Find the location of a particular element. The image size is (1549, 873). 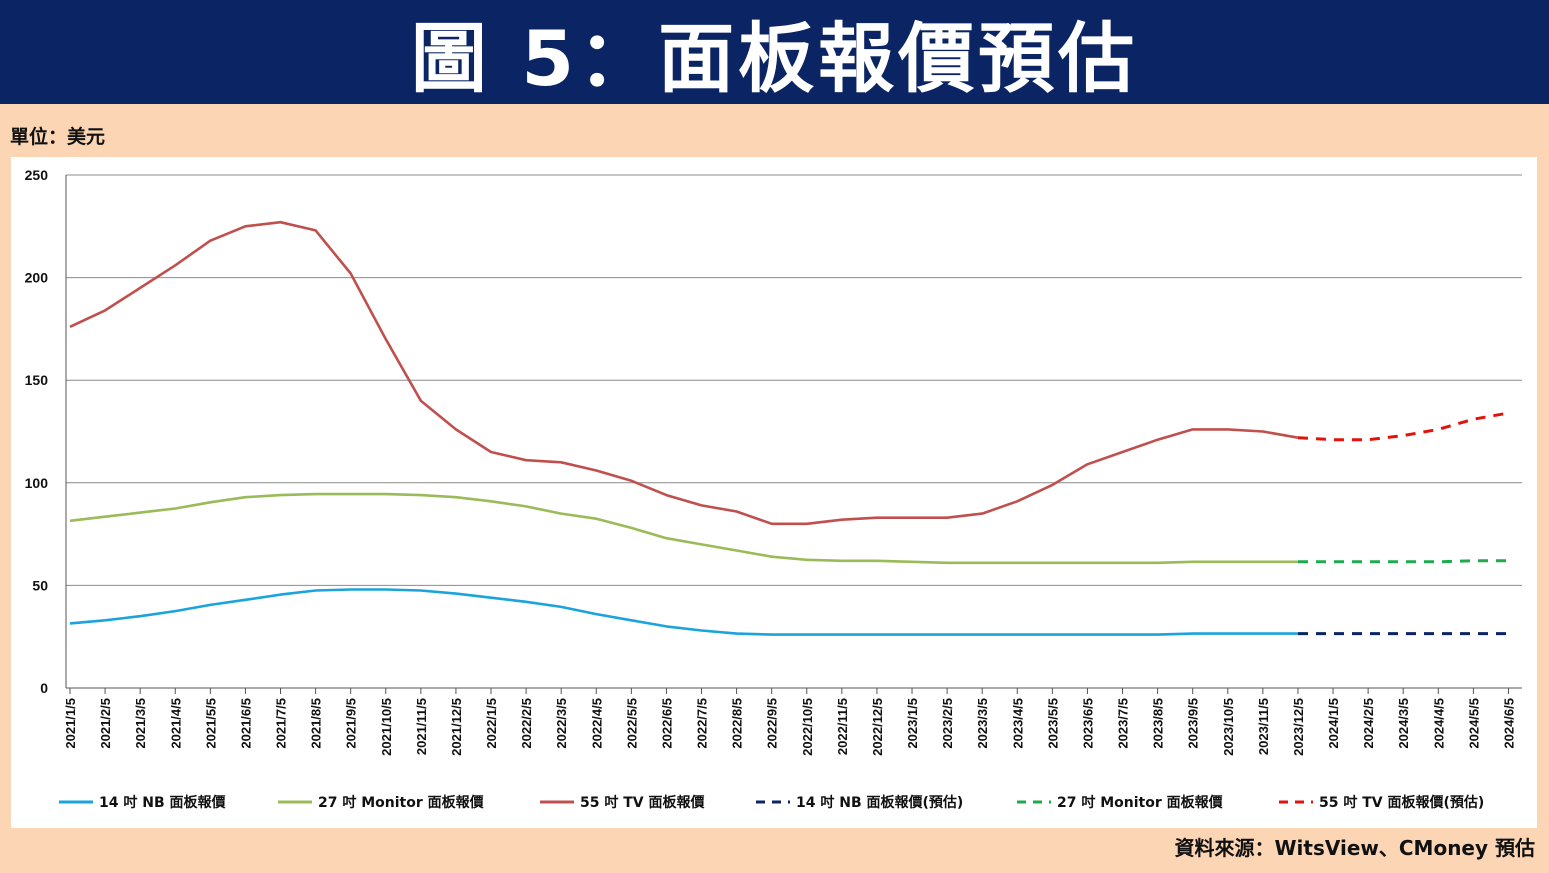

legend-label-4: 27 吋 Monitor 面板報價 is located at coordinates (1140, 802).